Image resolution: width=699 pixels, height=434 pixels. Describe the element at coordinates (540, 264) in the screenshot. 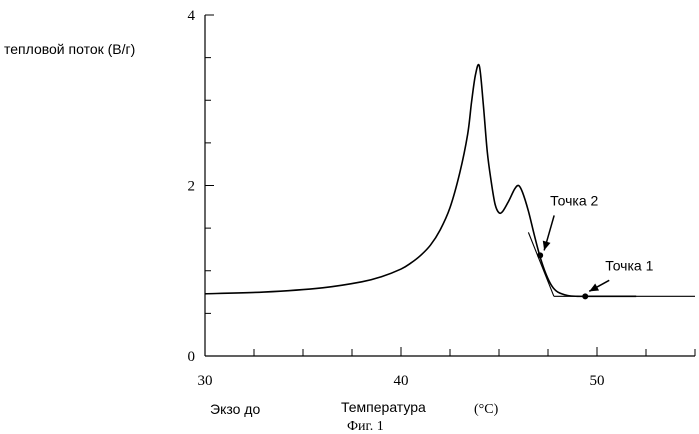

I see `tangent-line` at that location.